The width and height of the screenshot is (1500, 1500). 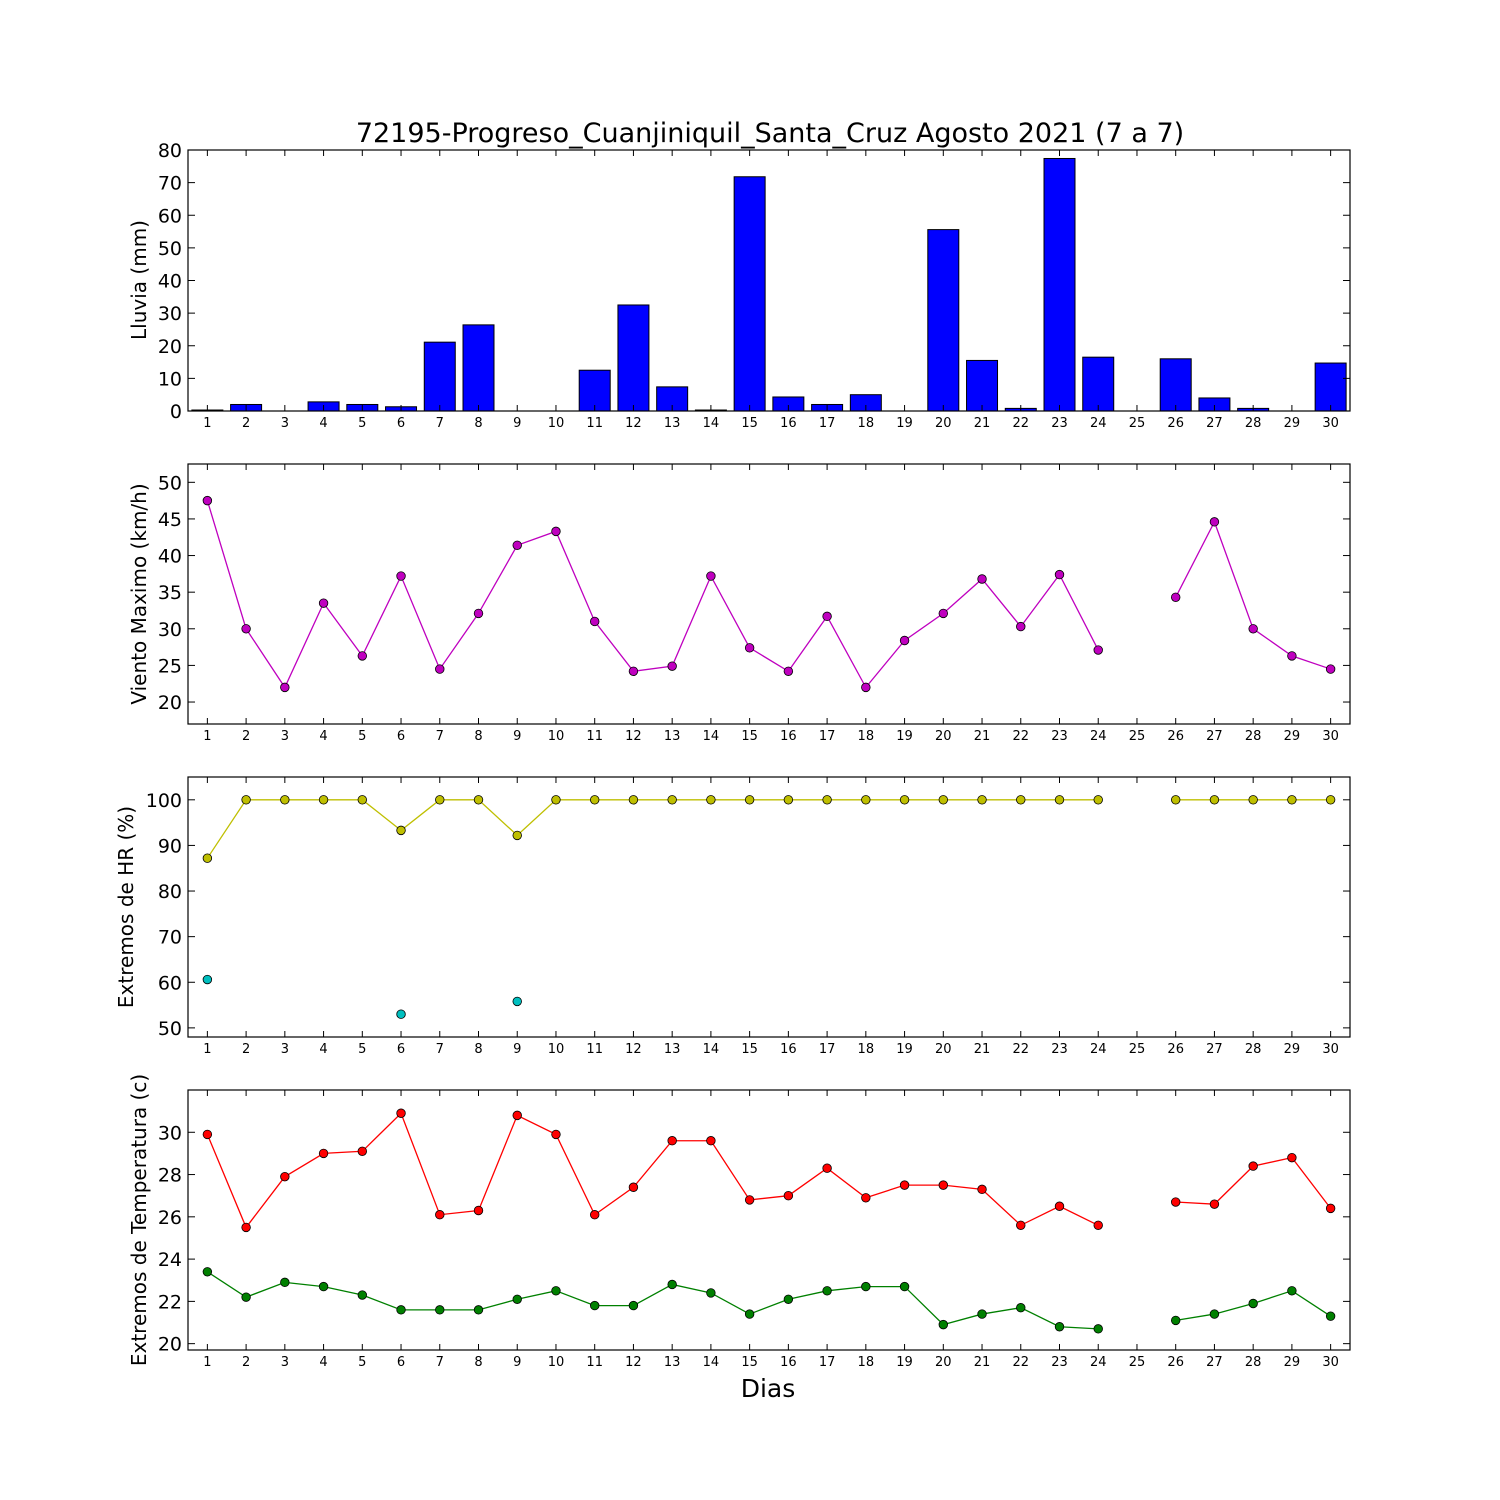 I want to click on wind-x-tick-label: 21, so click(x=982, y=736).